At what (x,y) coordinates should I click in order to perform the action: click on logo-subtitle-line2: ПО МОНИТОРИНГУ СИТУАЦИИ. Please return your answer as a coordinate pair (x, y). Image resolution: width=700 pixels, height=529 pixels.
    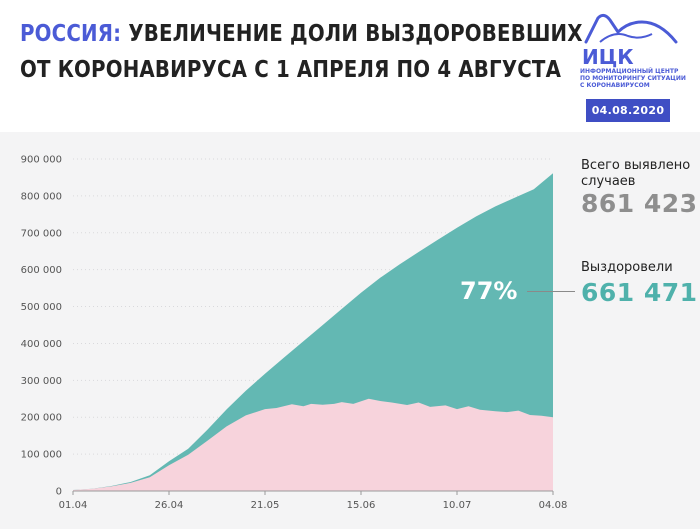
    Looking at the image, I should click on (633, 78).